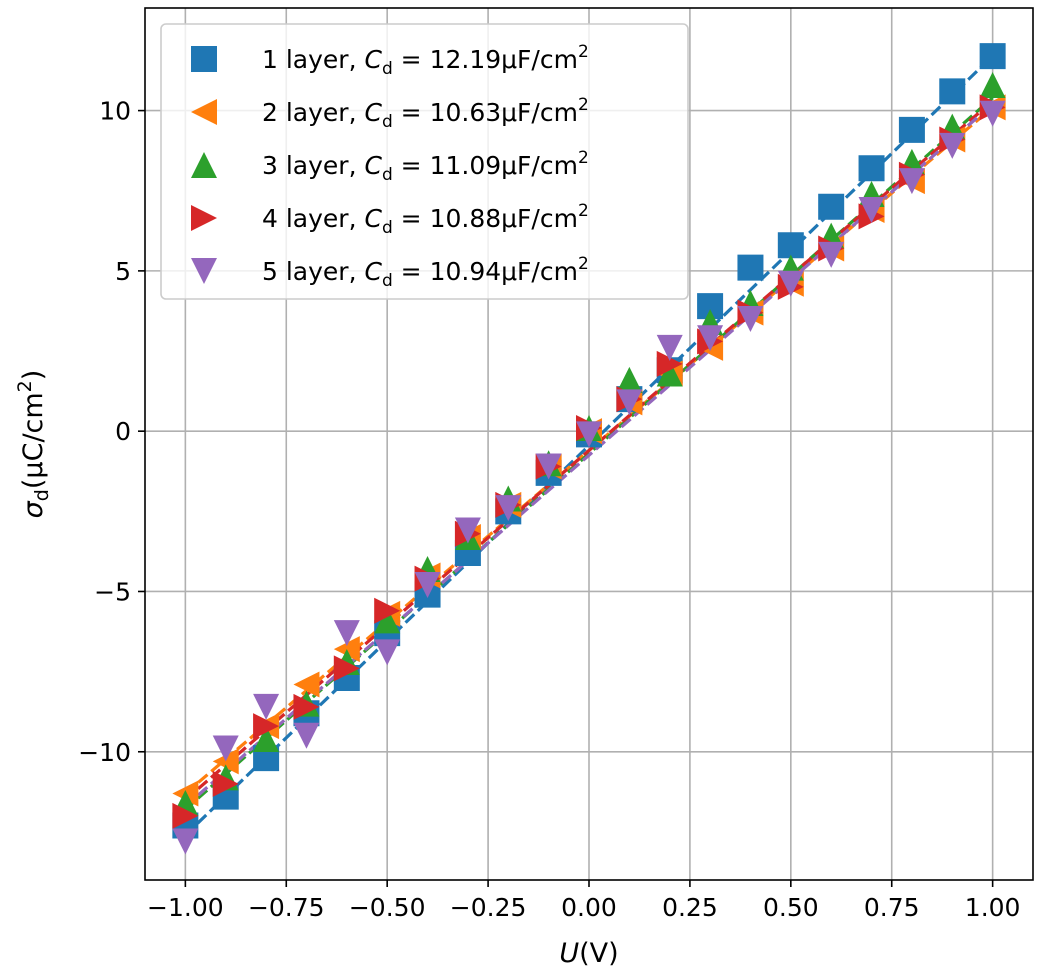 This screenshot has width=1037, height=968. Describe the element at coordinates (425, 219) in the screenshot. I see `legend-label: 4 layer, Cd = 10.88μF/cm2` at that location.